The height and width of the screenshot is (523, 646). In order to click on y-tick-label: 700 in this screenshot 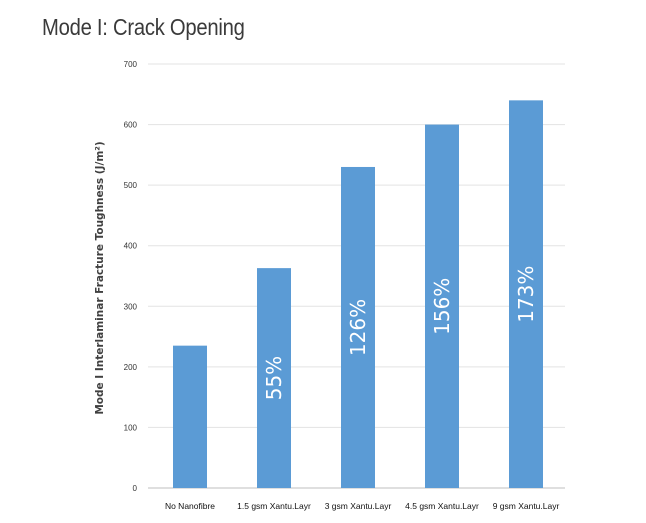, I will do `click(131, 64)`.